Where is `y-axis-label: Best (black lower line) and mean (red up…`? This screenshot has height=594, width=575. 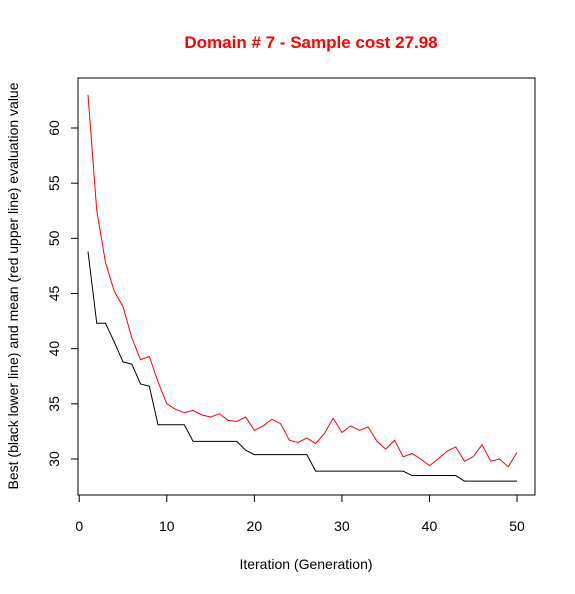
y-axis-label: Best (black lower line) and mean (red up… is located at coordinates (13, 285).